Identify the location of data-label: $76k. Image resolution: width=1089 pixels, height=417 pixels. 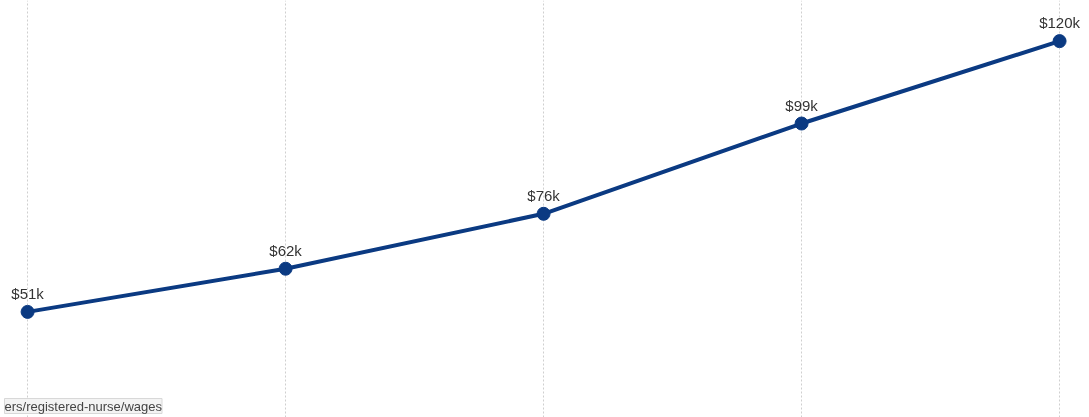
(544, 195).